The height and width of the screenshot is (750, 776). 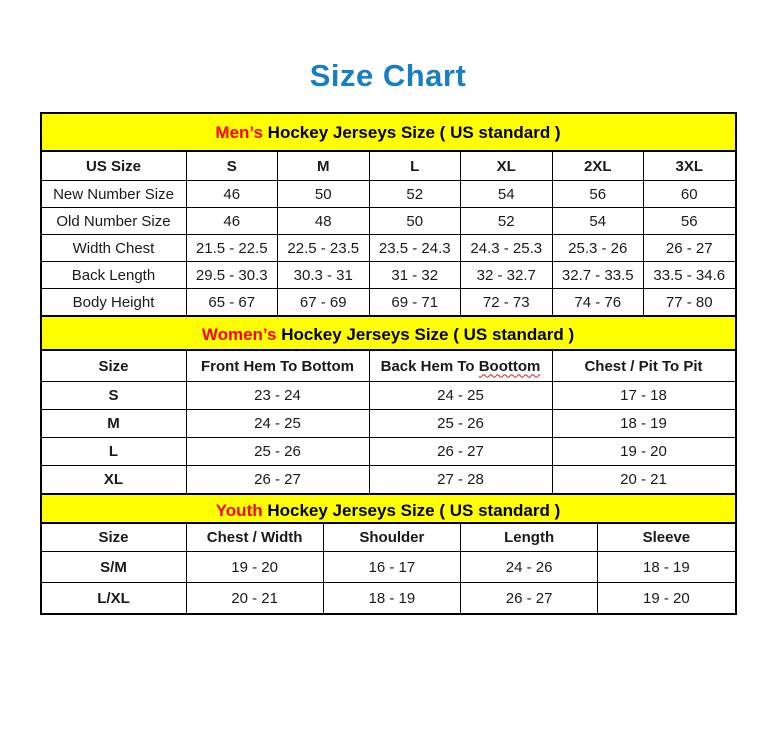 I want to click on size-value: 29.5 - 30.3, so click(x=231, y=275).